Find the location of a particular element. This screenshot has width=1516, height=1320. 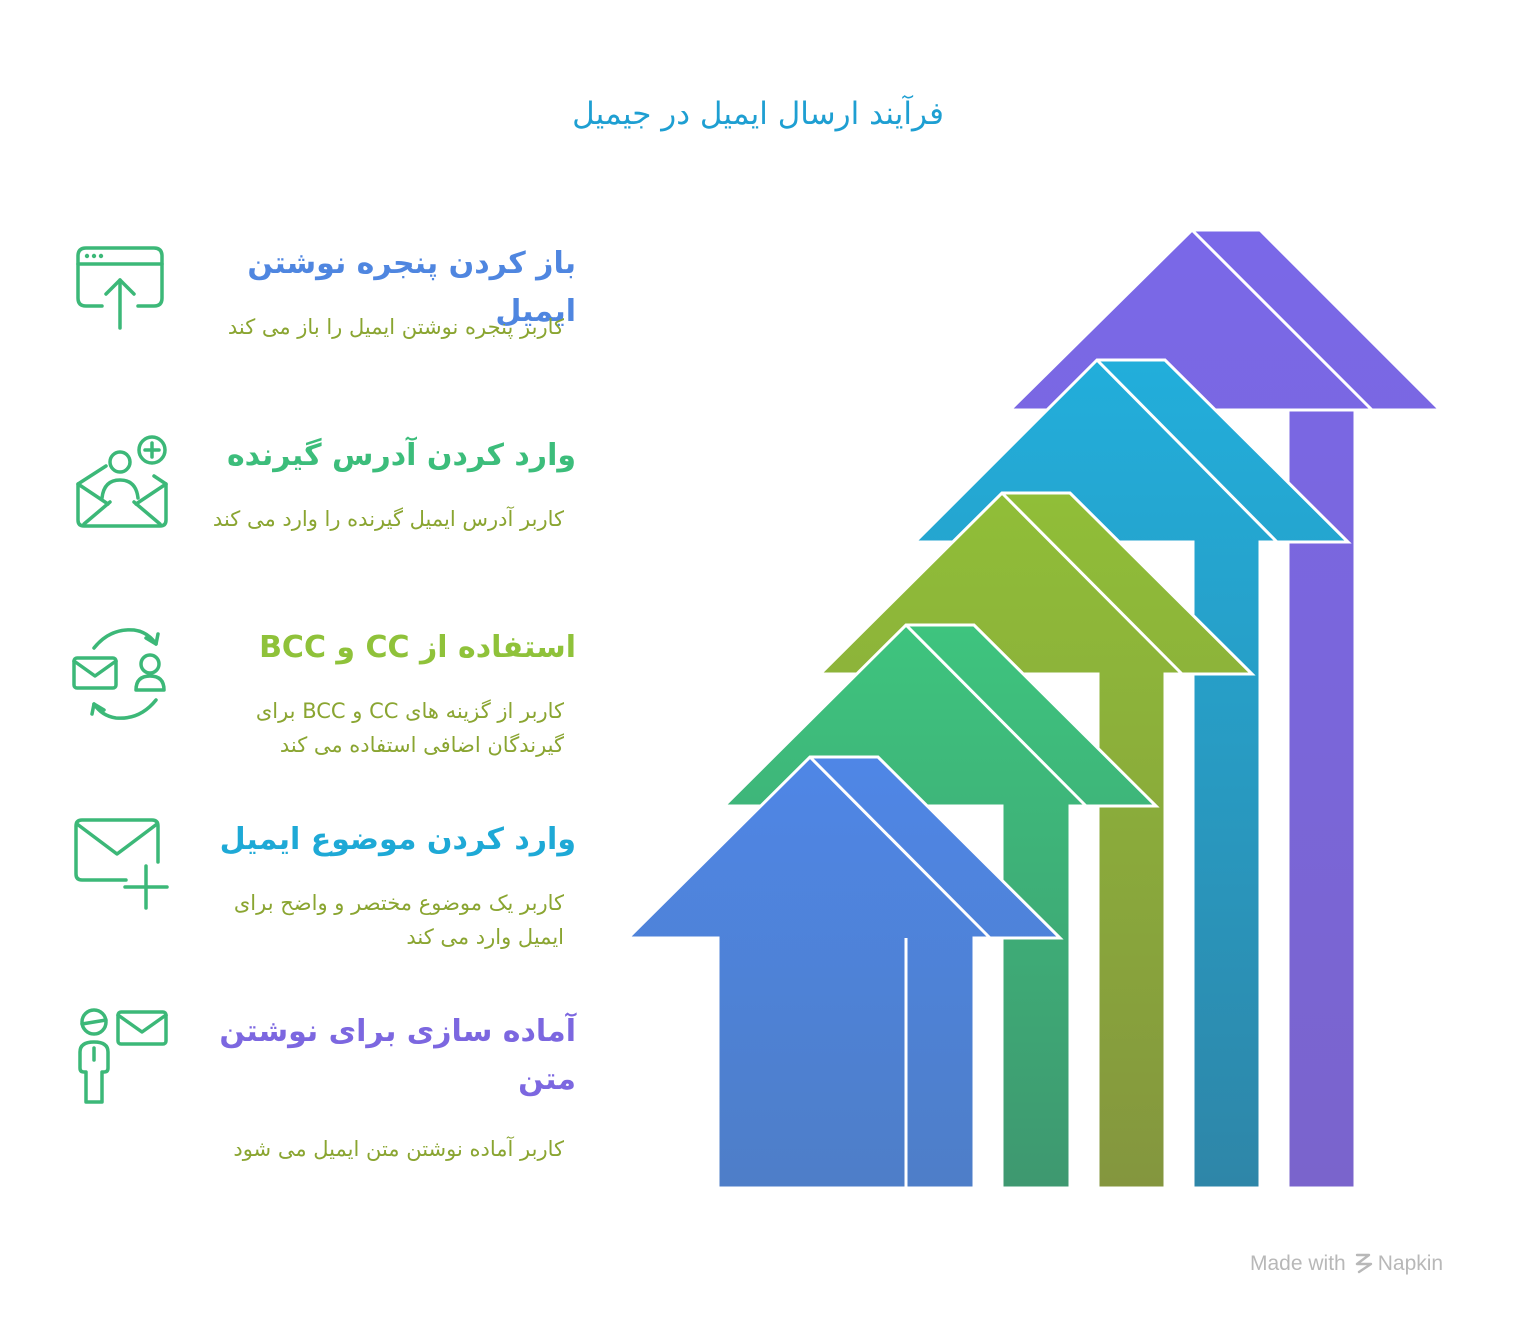

napkin-watermark: Made with Napkin is located at coordinates (1346, 1264).